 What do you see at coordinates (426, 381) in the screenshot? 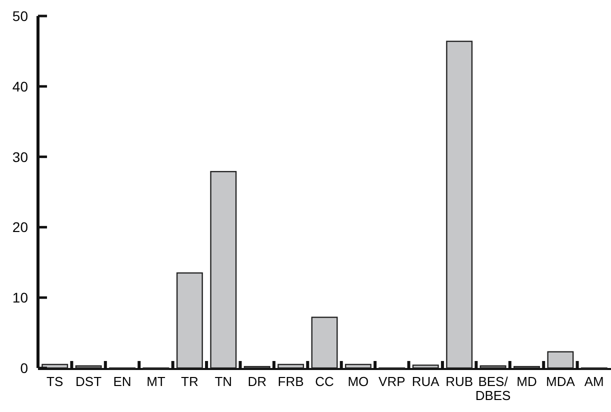
I see `x-tick-label: RUA` at bounding box center [426, 381].